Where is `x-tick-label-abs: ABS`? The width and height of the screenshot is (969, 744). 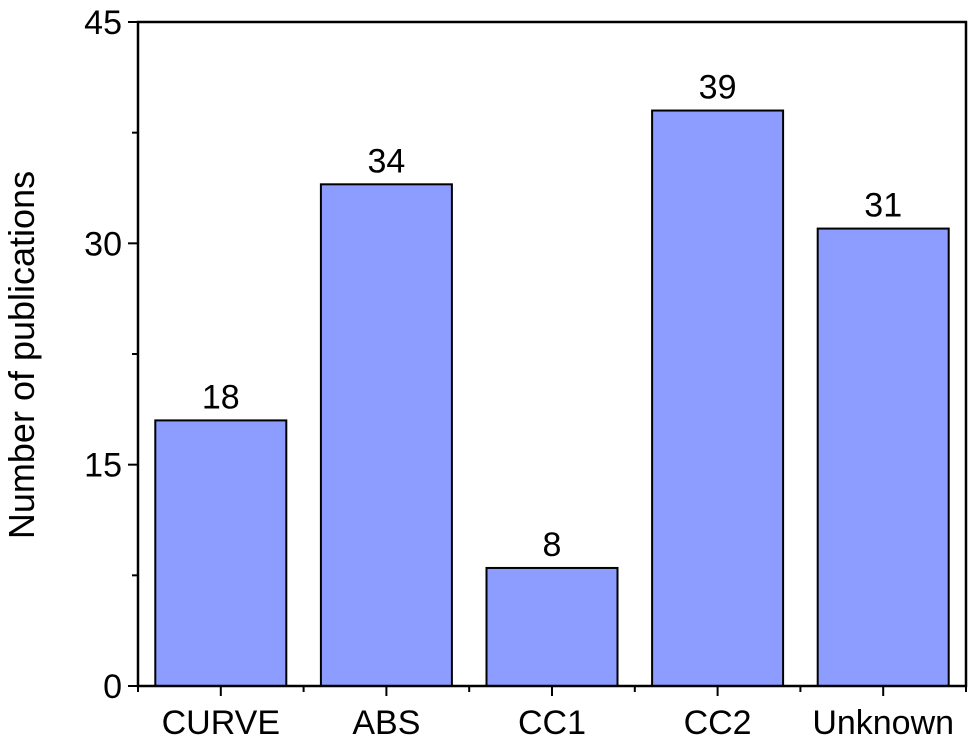
x-tick-label-abs: ABS is located at coordinates (386, 723).